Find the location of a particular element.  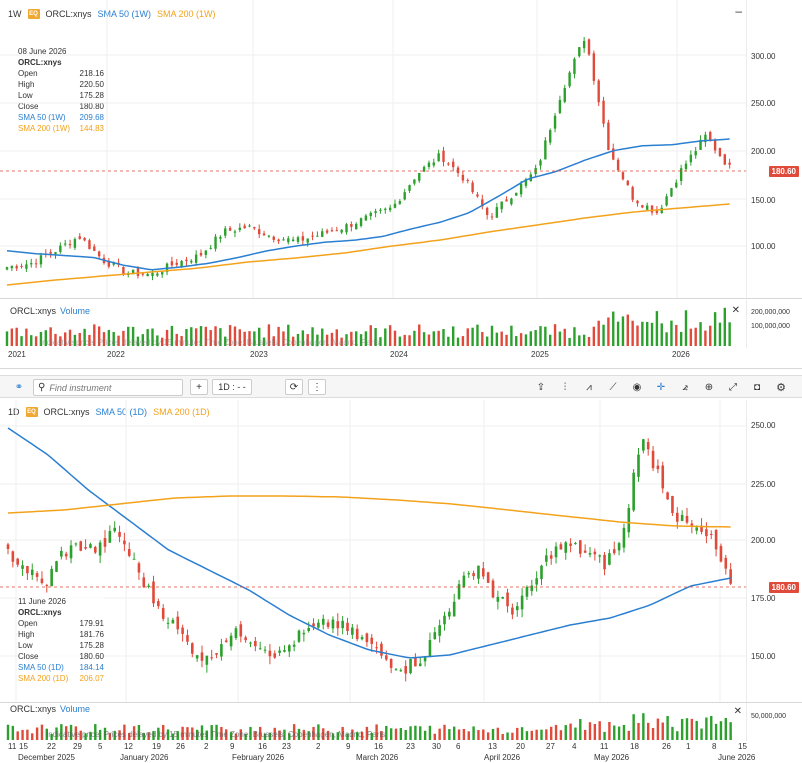

interval-label: 1W is located at coordinates (15, 14).